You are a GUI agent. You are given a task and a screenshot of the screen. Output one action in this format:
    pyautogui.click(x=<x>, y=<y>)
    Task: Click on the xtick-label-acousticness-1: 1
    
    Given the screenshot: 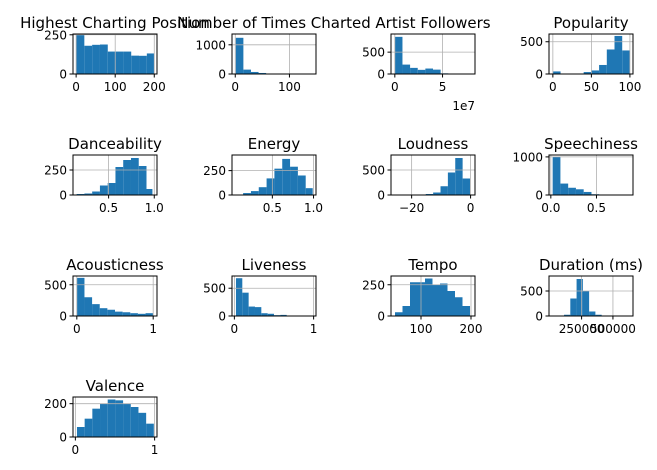 What is the action you would take?
    pyautogui.click(x=153, y=329)
    